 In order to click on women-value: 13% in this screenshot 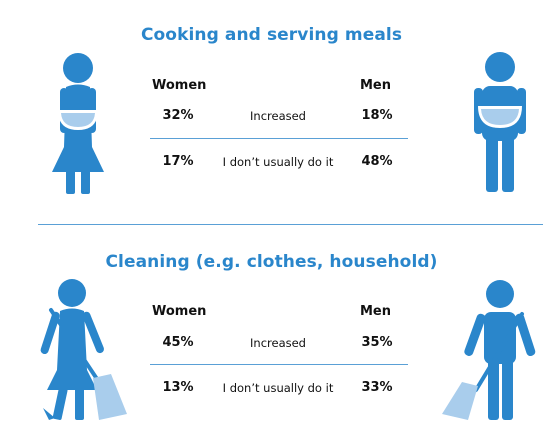, I will do `click(178, 387)`.